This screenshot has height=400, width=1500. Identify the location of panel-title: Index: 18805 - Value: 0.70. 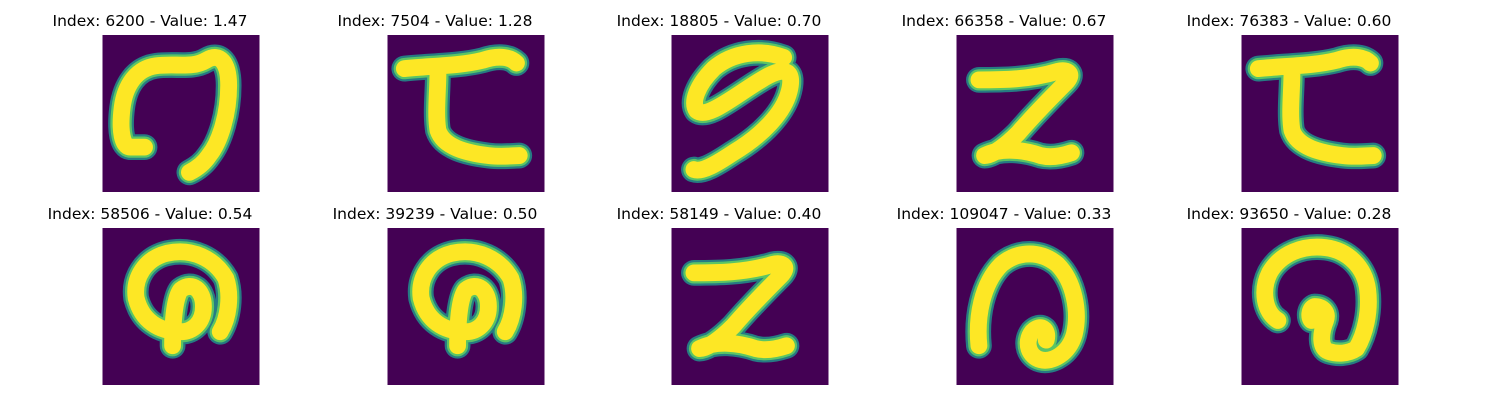
(719, 21).